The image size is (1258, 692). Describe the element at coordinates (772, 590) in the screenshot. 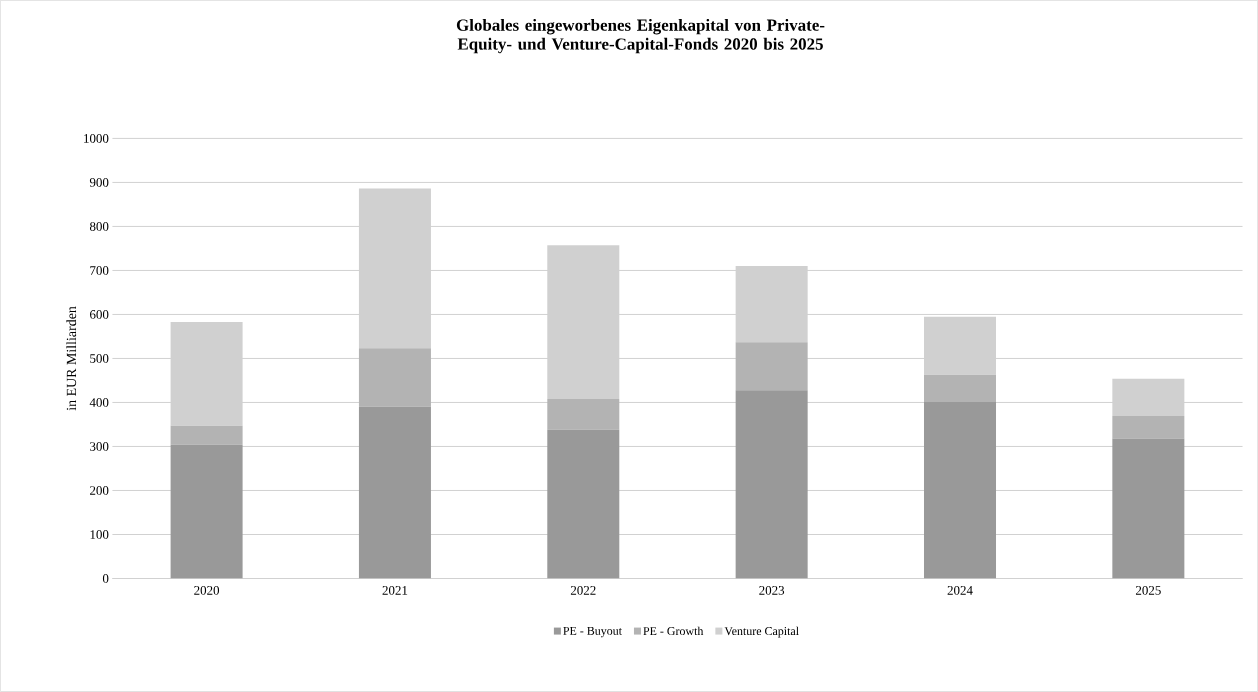

I see `x-tick-label: 2023` at that location.